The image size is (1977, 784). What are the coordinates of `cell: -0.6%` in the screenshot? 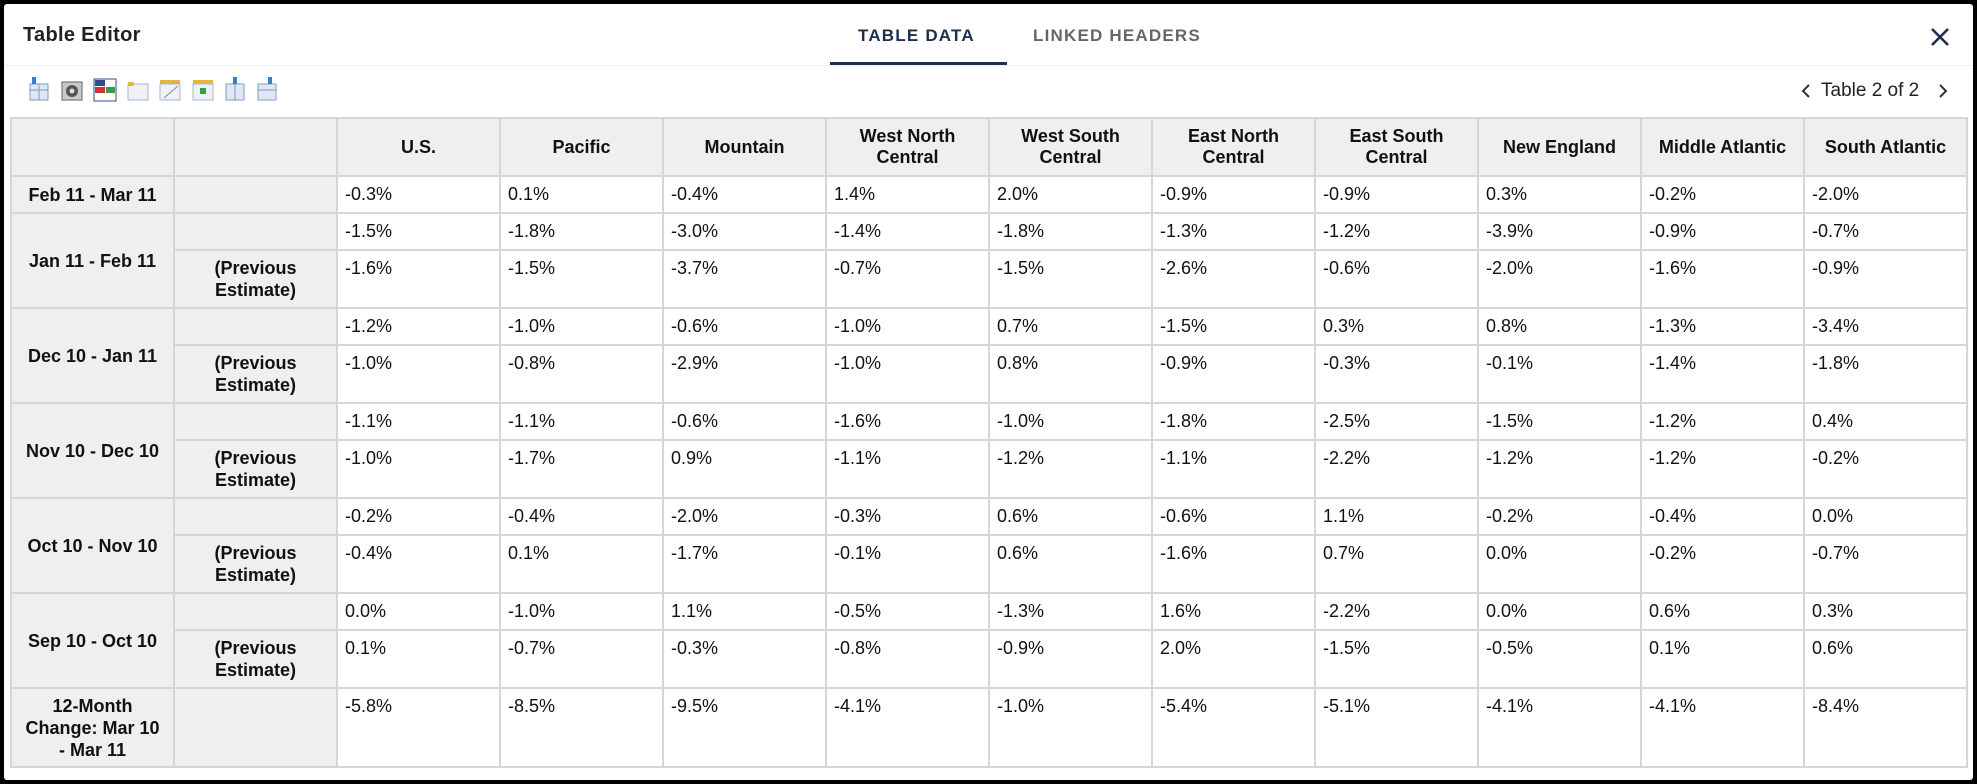 It's located at (1396, 279).